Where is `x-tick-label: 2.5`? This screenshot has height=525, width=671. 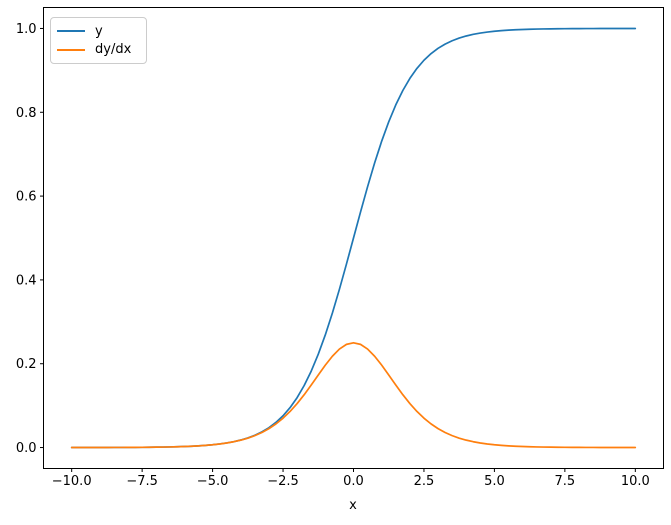
x-tick-label: 2.5 is located at coordinates (424, 481).